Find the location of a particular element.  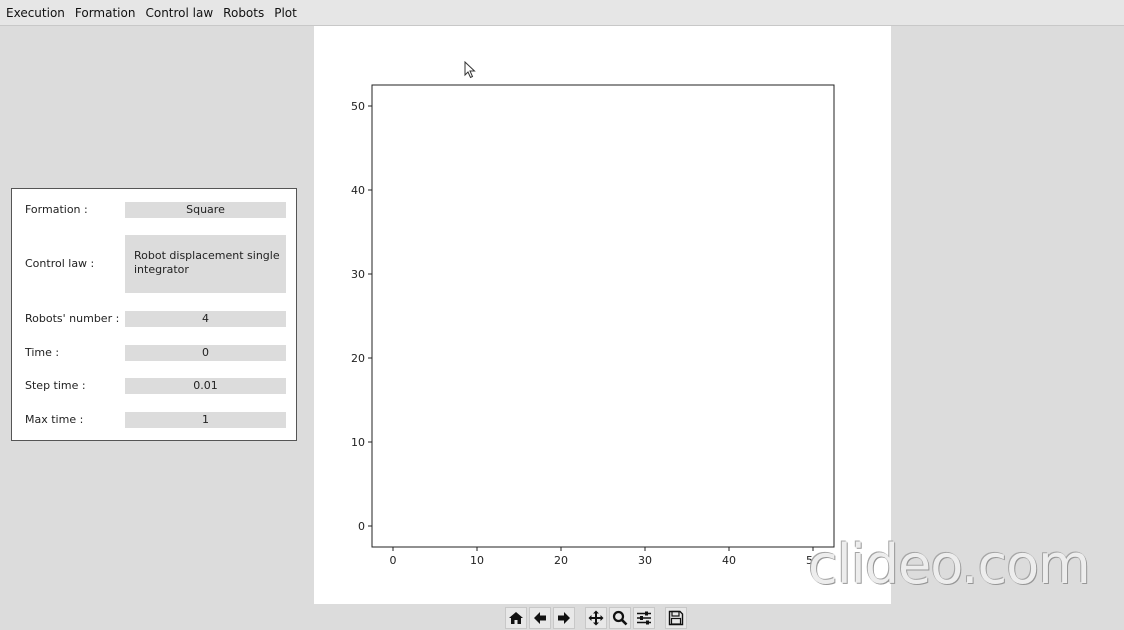

robots-number-row: Robots' number : 4 is located at coordinates (154, 319).